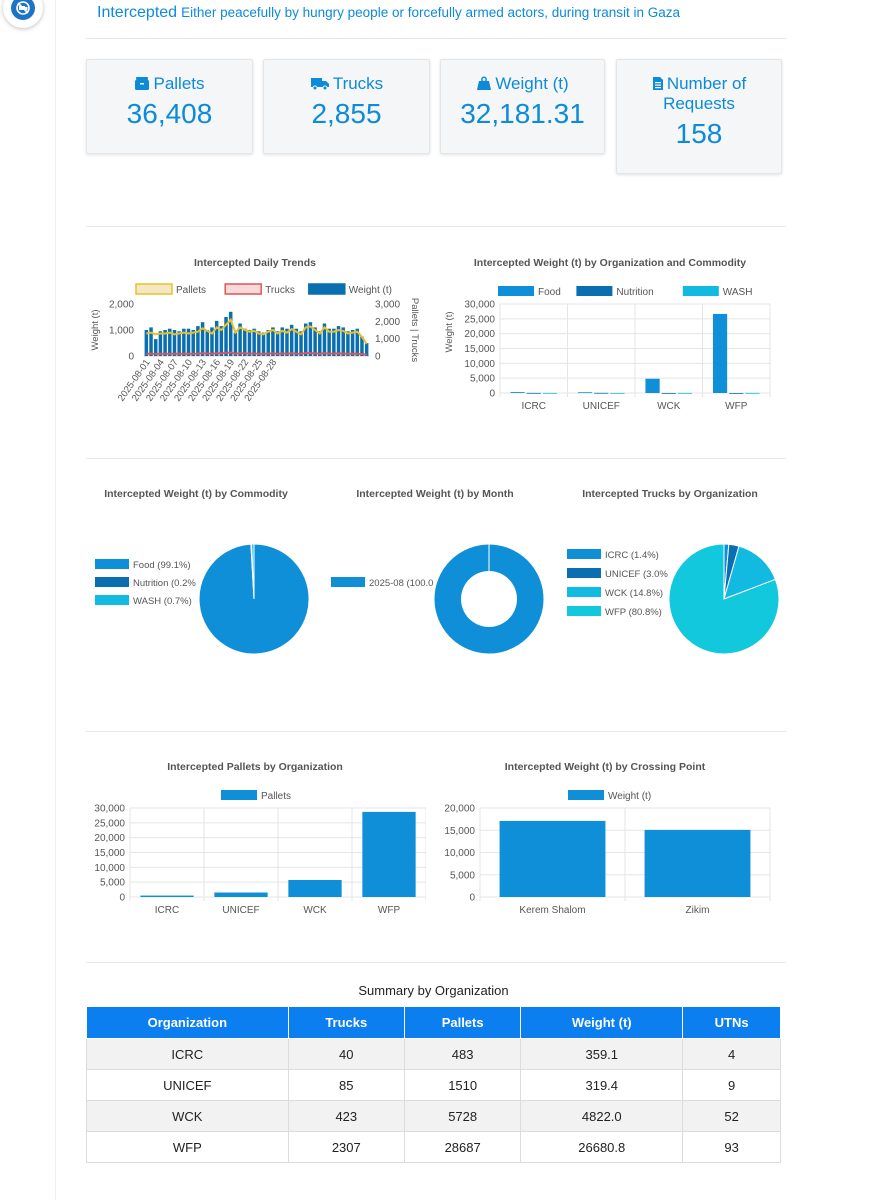 This screenshot has width=878, height=1200. What do you see at coordinates (436, 38) in the screenshot?
I see `divider` at bounding box center [436, 38].